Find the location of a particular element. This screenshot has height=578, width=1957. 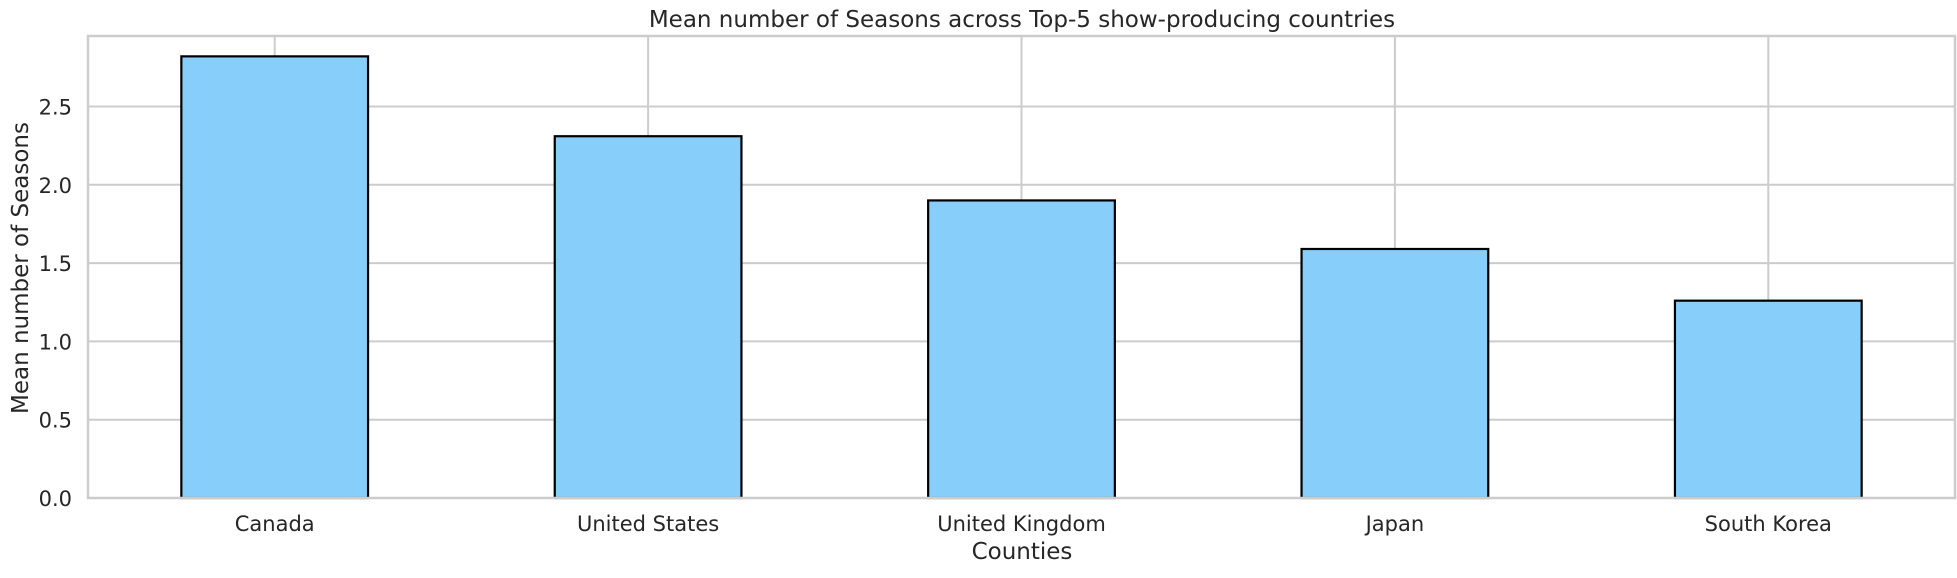

bar-united-kingdom is located at coordinates (1021, 349).